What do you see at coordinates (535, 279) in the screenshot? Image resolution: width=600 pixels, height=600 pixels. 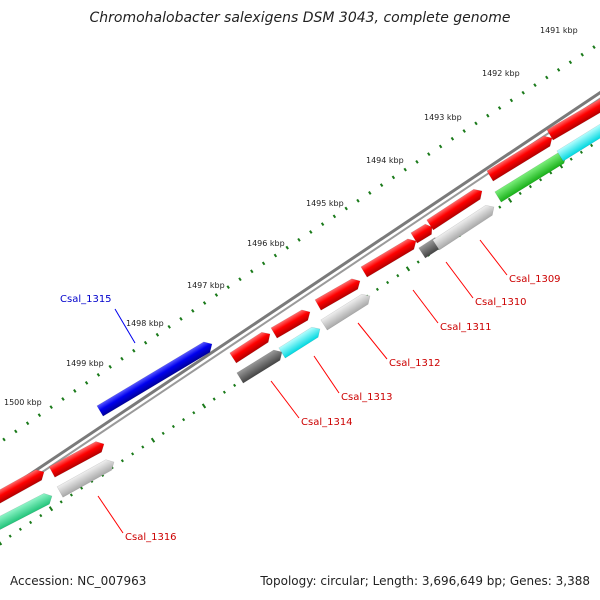 I see `gene-label: Csal_1309` at bounding box center [535, 279].